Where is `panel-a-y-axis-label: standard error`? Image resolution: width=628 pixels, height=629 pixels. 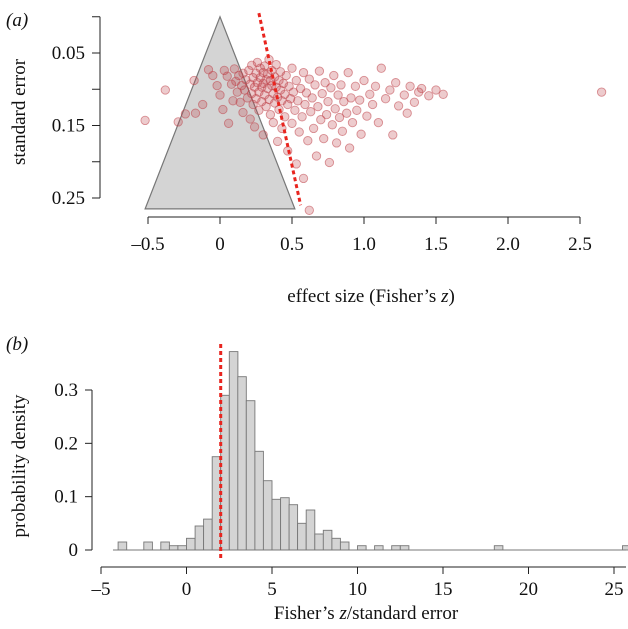 panel-a-y-axis-label: standard error is located at coordinates (19, 111).